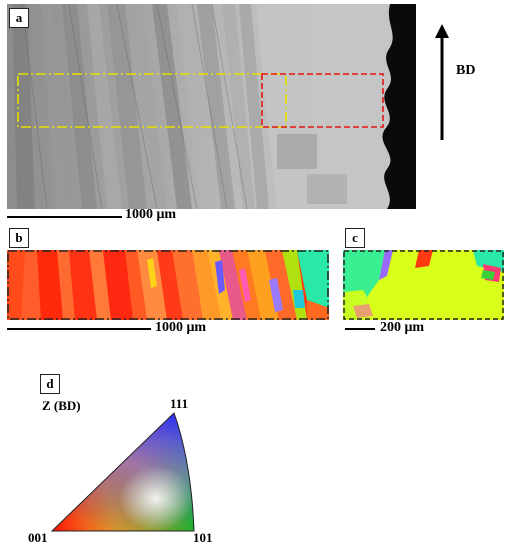 The image size is (509, 550). I want to click on panel-c-scale-bar, so click(360, 329).